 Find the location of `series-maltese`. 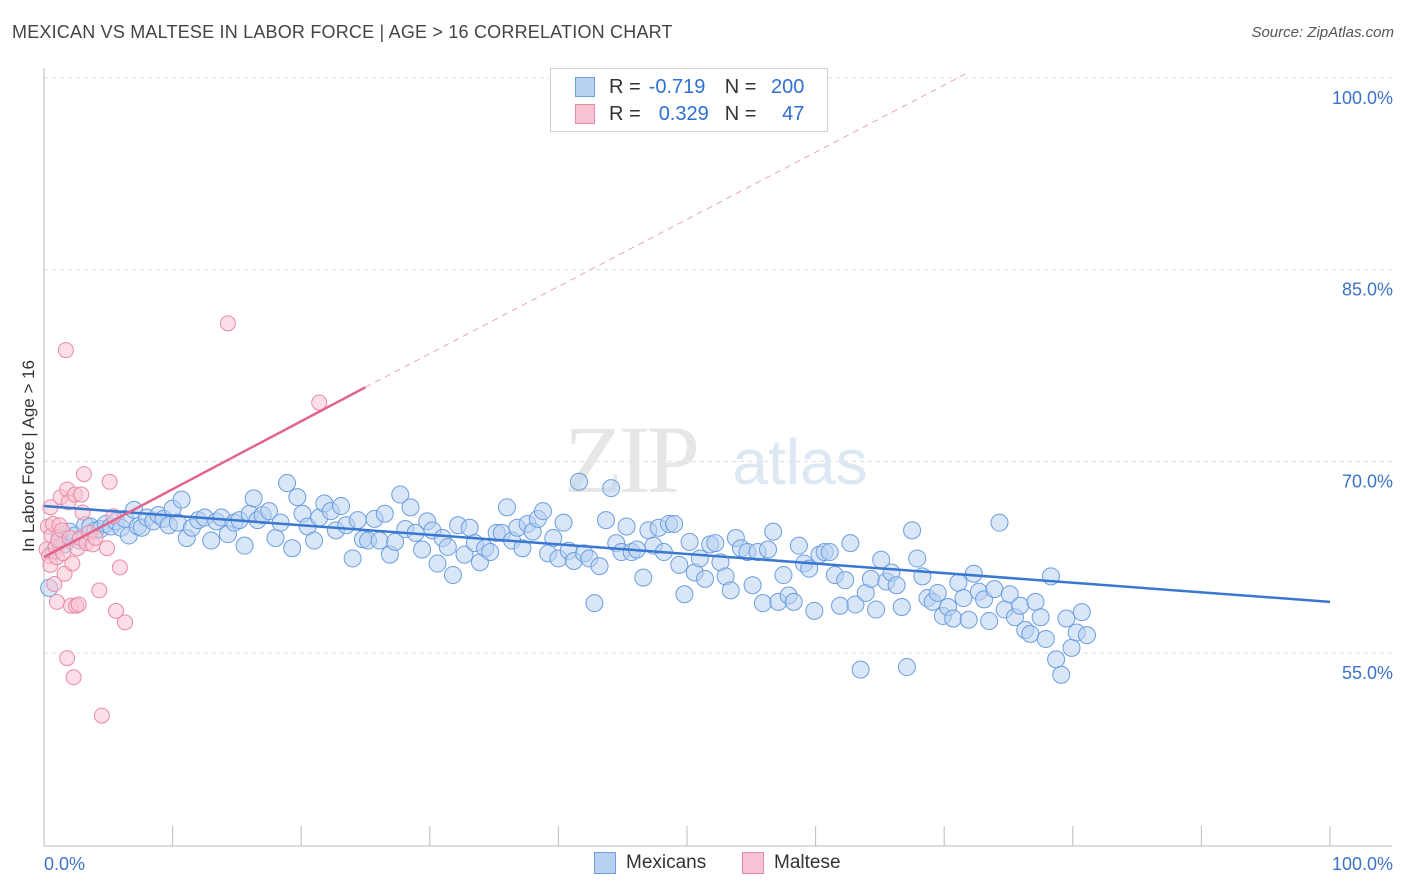

series-maltese is located at coordinates (183, 519).